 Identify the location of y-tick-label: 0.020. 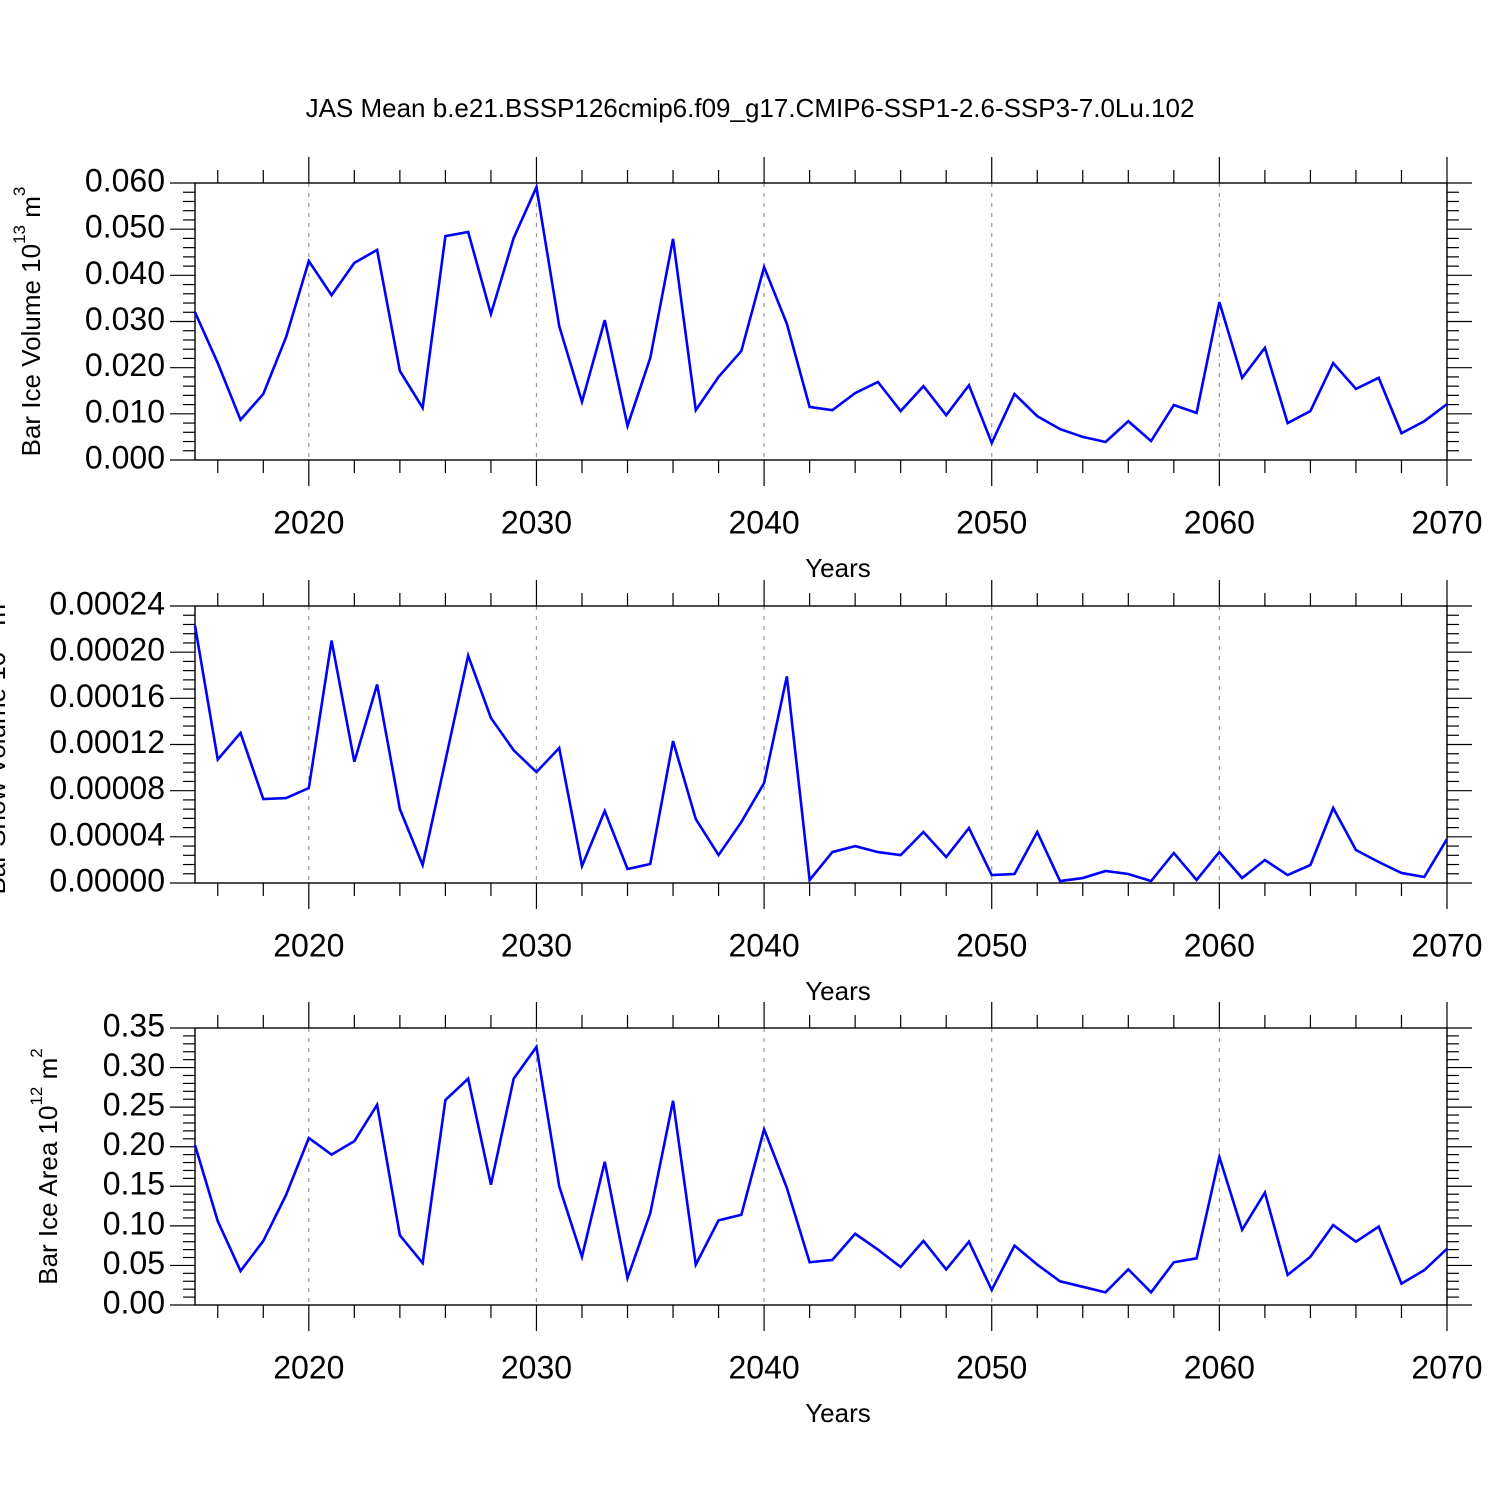
(125, 365).